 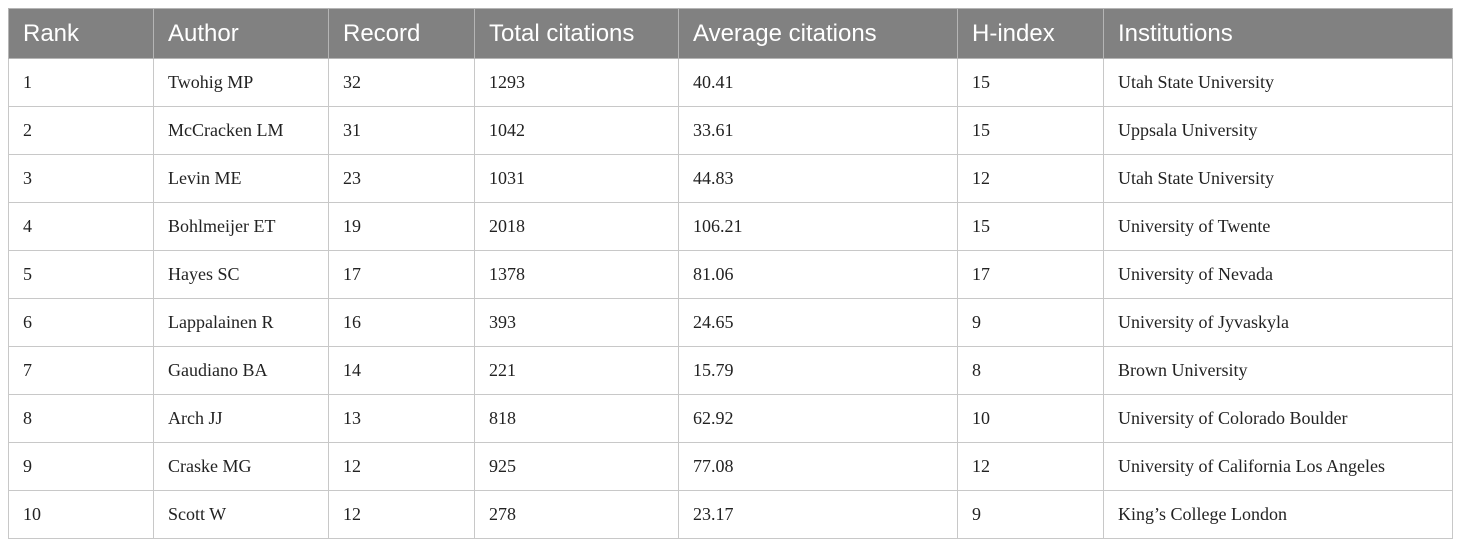 I want to click on table-cell: Twohig MP, so click(x=241, y=82).